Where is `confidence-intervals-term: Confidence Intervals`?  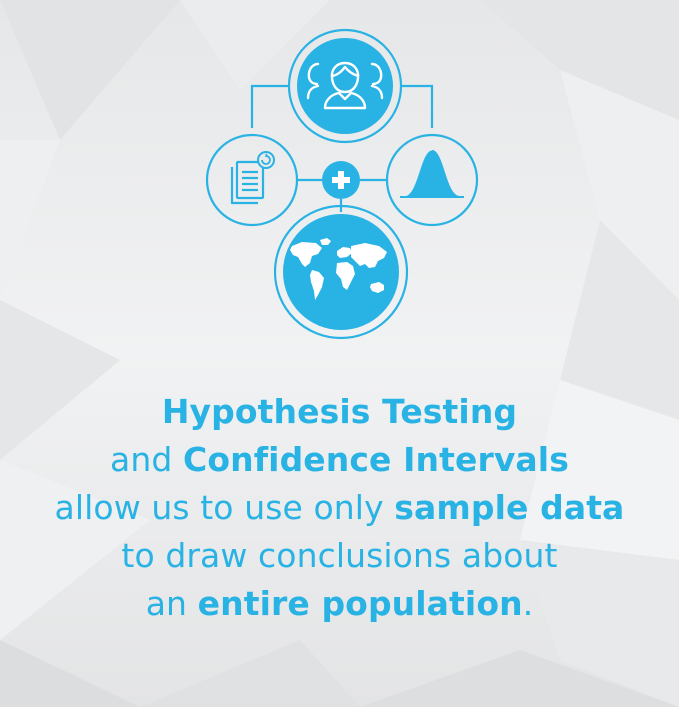 confidence-intervals-term: Confidence Intervals is located at coordinates (376, 459).